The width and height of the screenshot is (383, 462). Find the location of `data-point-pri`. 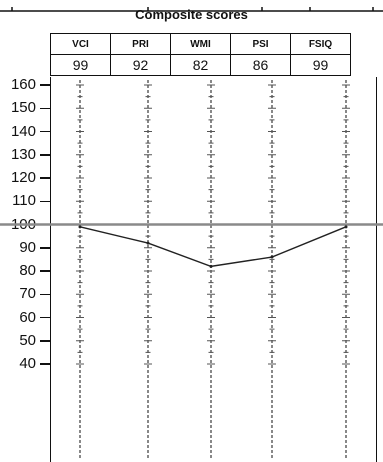

data-point-pri is located at coordinates (148, 243).